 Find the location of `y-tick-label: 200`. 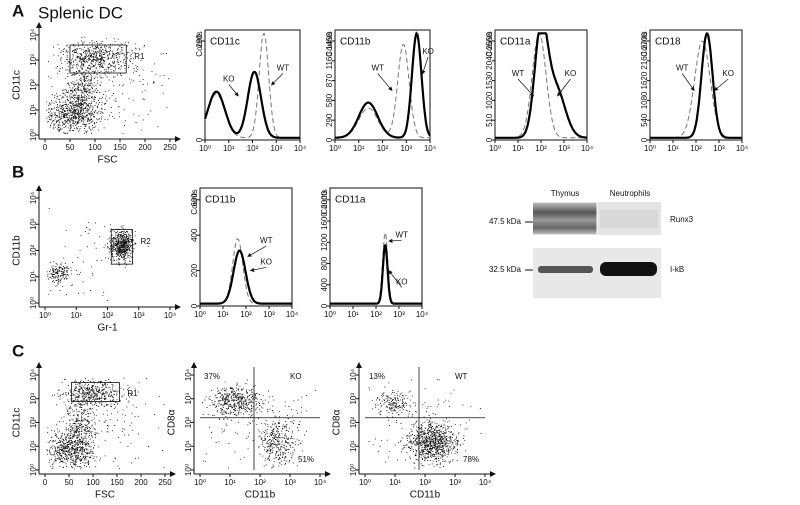

y-tick-label: 200 is located at coordinates (194, 270).